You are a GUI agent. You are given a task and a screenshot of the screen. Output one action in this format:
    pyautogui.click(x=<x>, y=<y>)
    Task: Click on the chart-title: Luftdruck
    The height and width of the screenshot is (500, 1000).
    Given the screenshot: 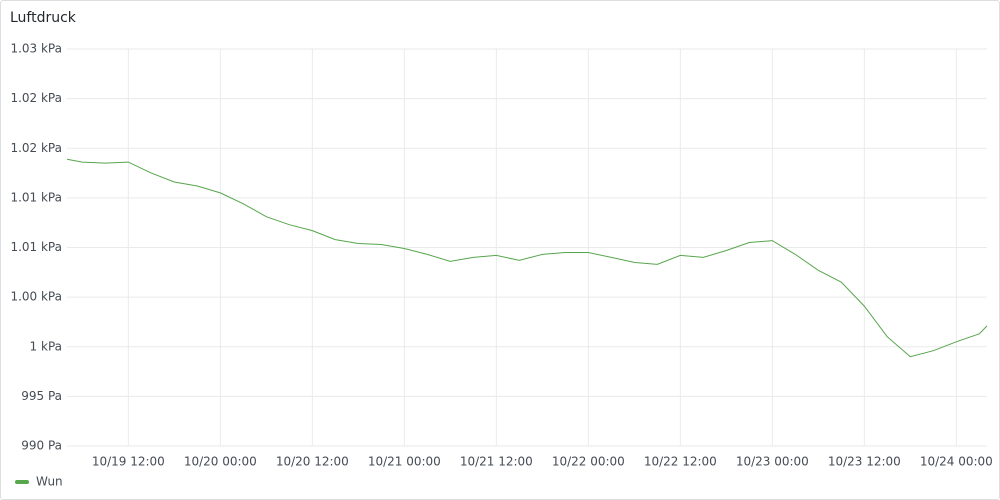 What is the action you would take?
    pyautogui.click(x=43, y=18)
    